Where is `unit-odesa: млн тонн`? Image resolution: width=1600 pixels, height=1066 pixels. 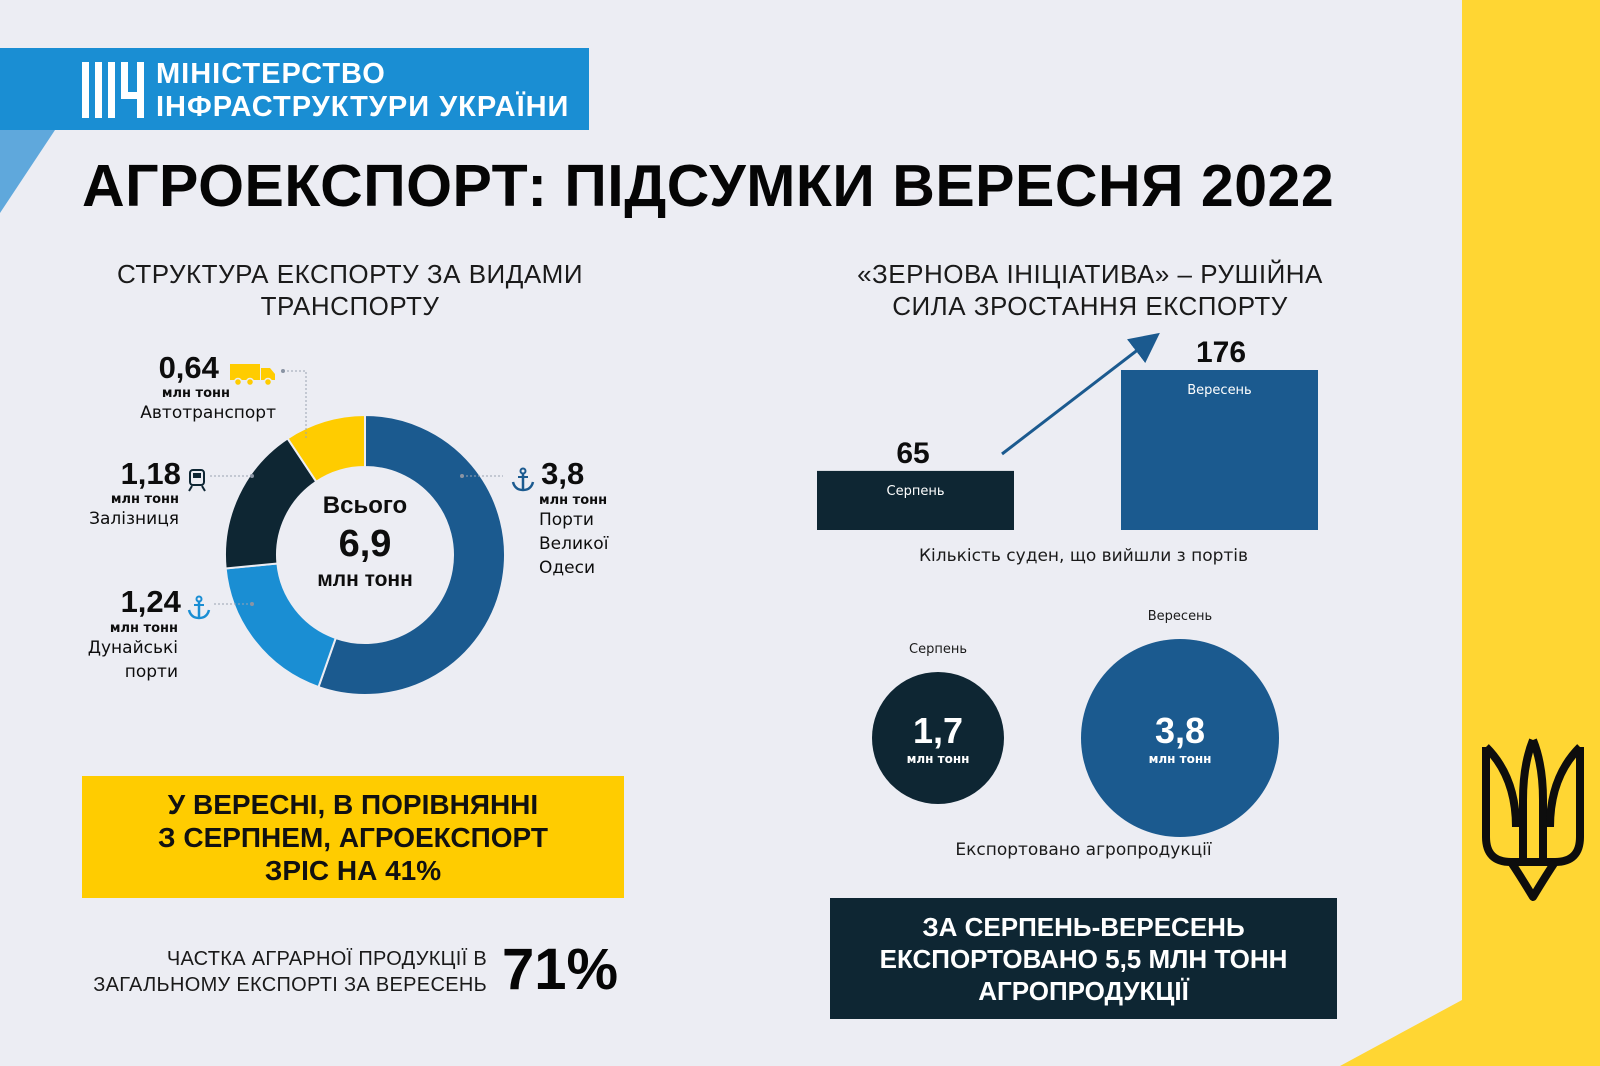 unit-odesa: млн тонн is located at coordinates (573, 500).